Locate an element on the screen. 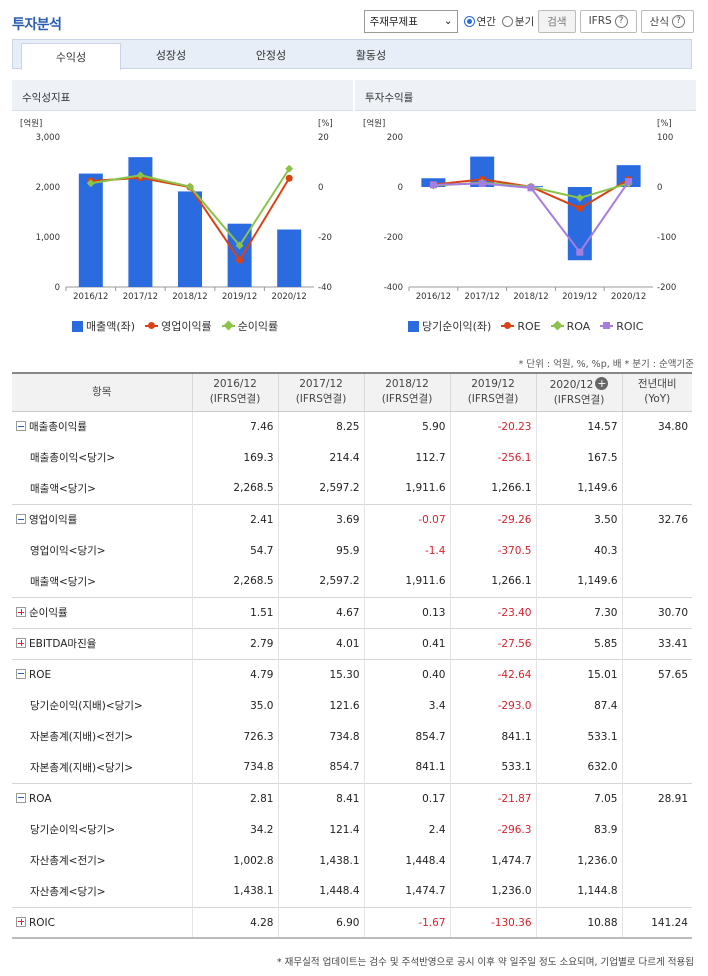 This screenshot has width=708, height=976. left-tick-label: 0 is located at coordinates (57, 288).